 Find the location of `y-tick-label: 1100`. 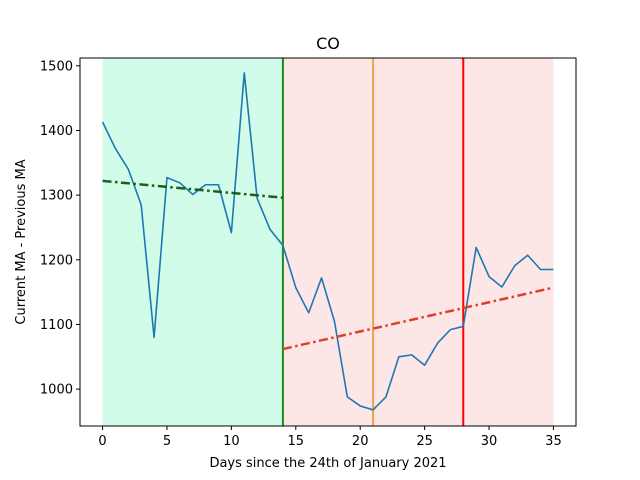

y-tick-label: 1100 is located at coordinates (56, 325).